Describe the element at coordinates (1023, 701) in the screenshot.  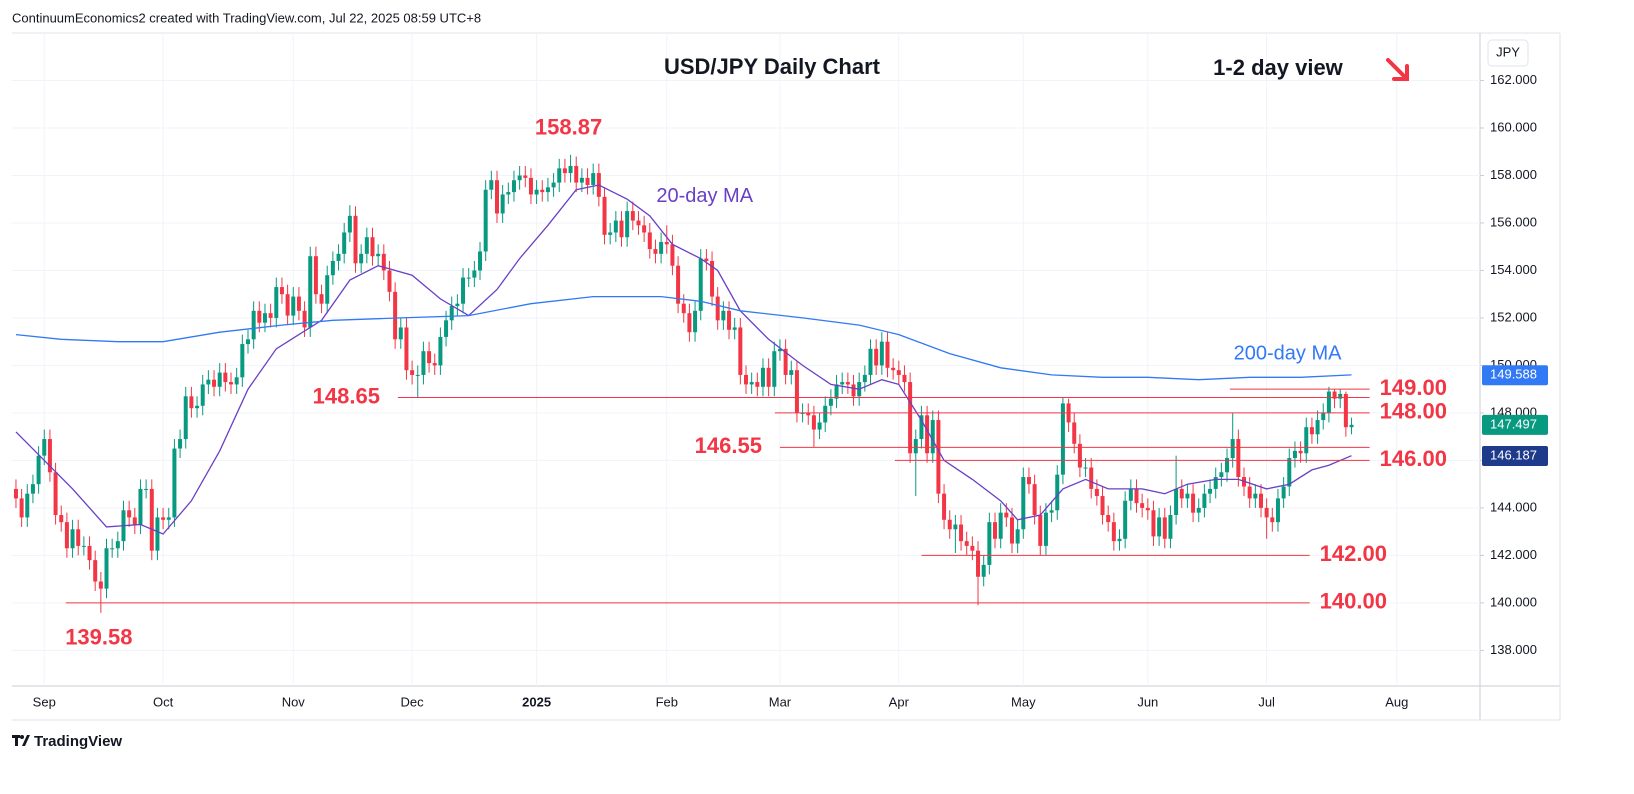
I see `x-tick-label: May` at that location.